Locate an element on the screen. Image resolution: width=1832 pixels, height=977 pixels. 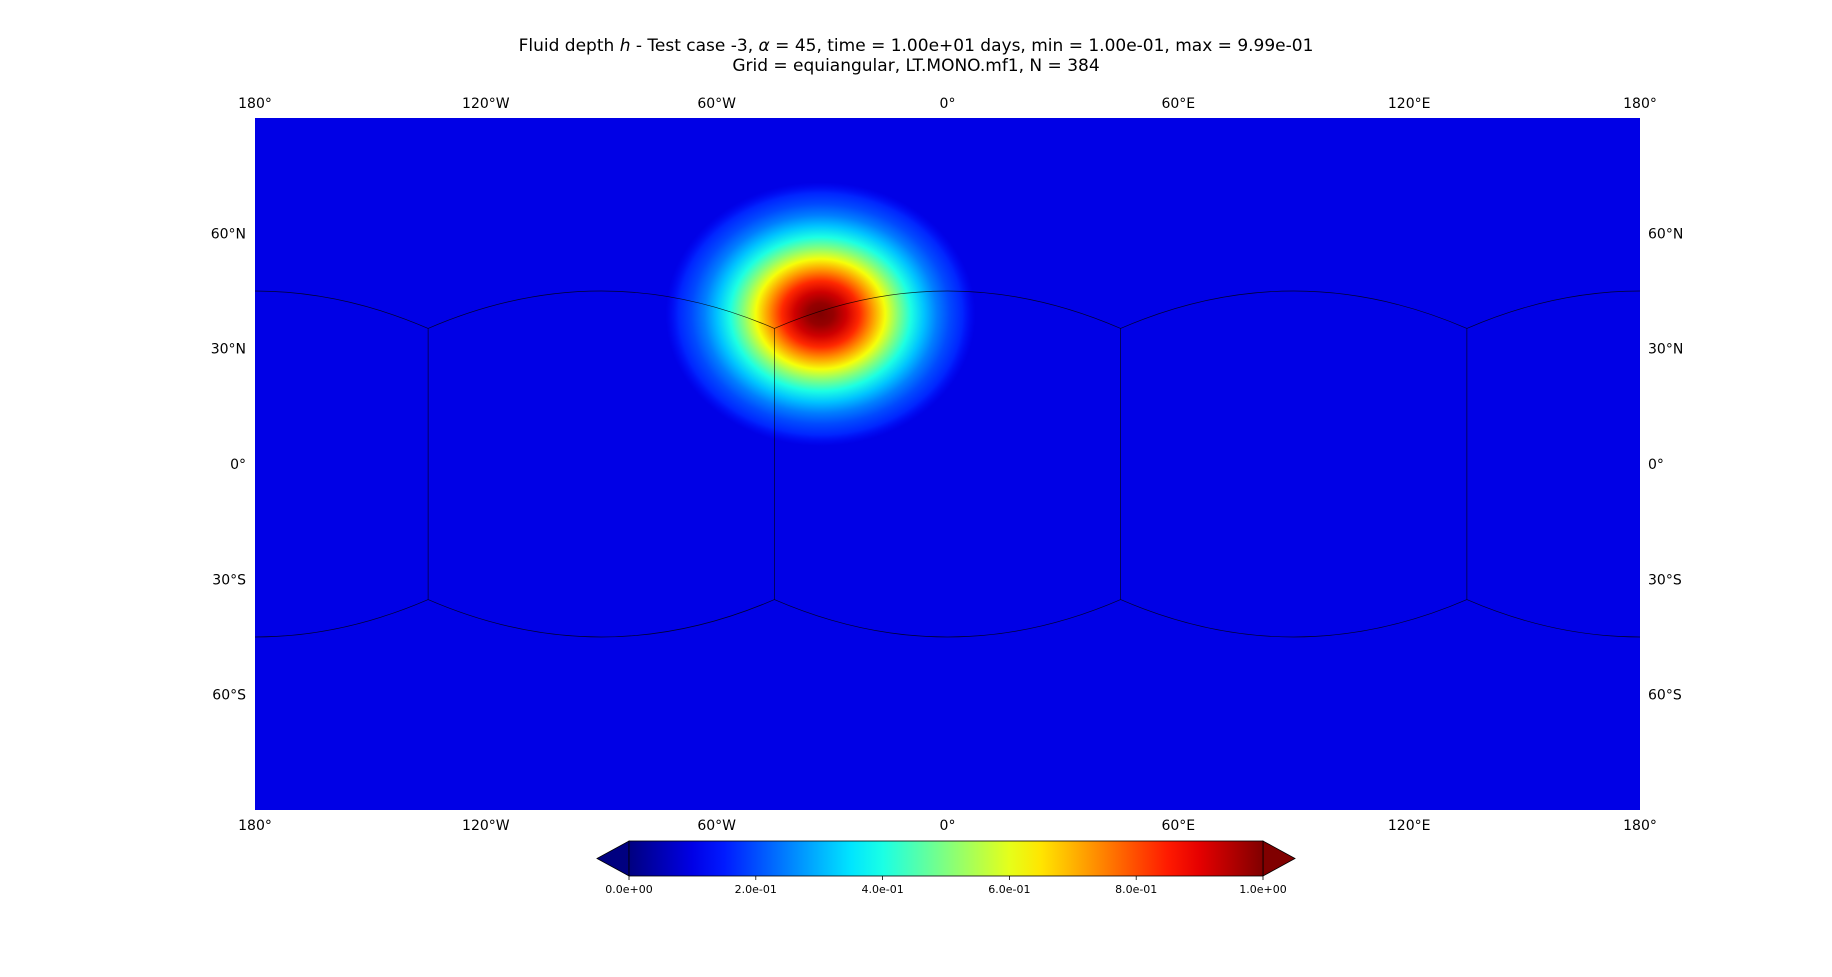
colorbar-tick-label: 0.0e+00 is located at coordinates (628, 889).